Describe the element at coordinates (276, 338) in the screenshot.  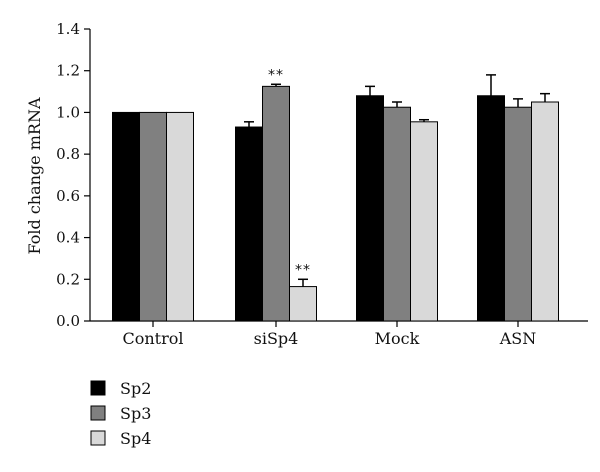
I see `x-tick-label: siSp4` at that location.